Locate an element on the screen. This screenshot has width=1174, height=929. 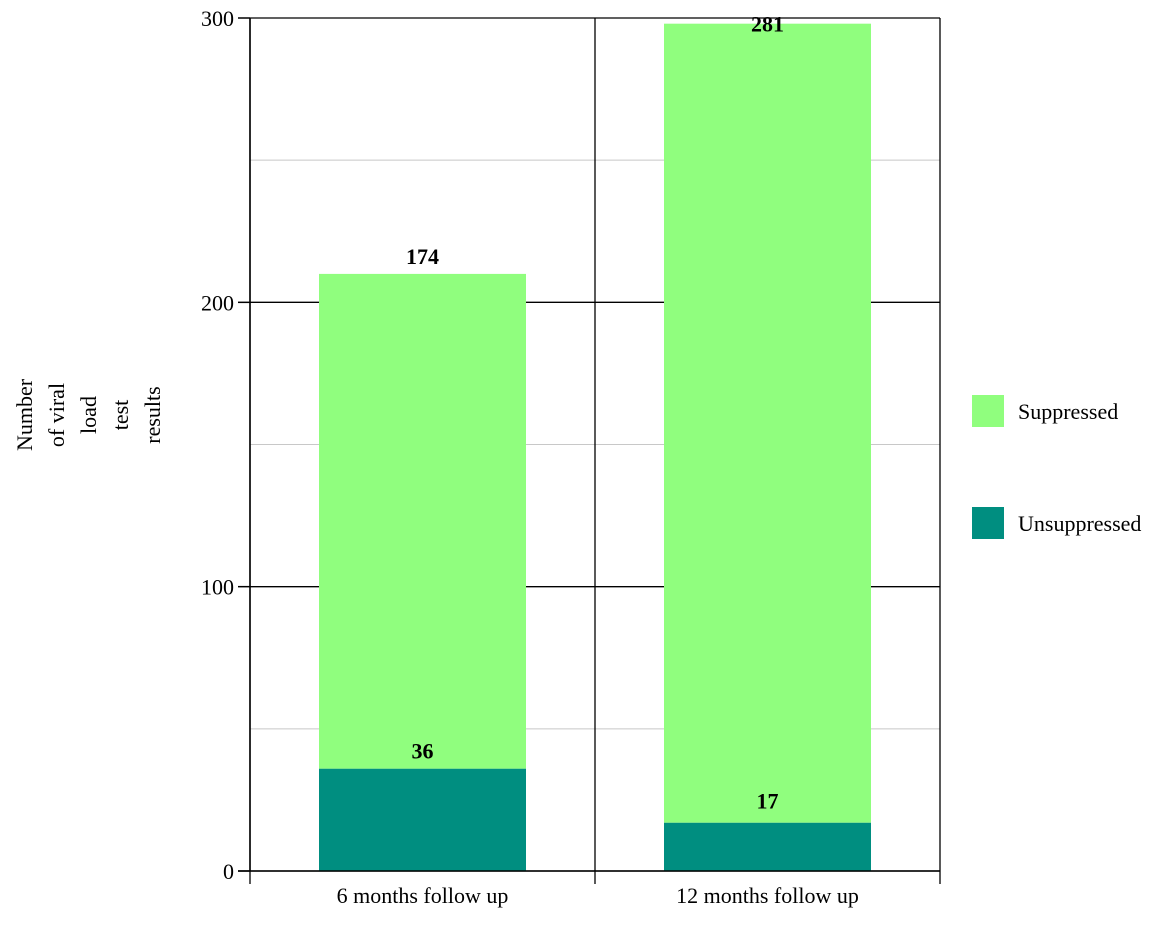
y-axis-label-line: results is located at coordinates (152, 414).